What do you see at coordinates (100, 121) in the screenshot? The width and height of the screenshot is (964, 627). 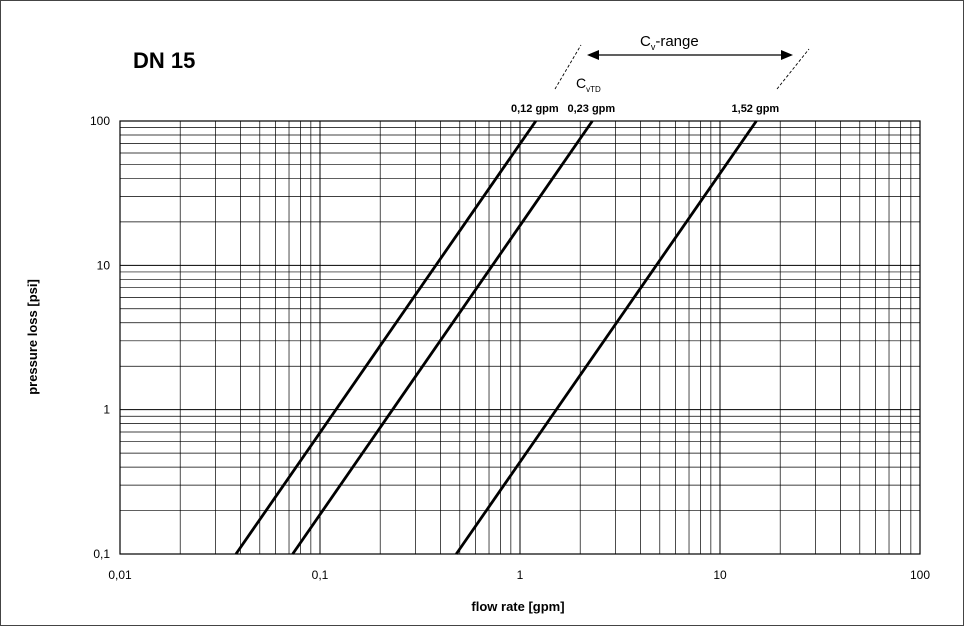 I see `y-tick-label: 100` at bounding box center [100, 121].